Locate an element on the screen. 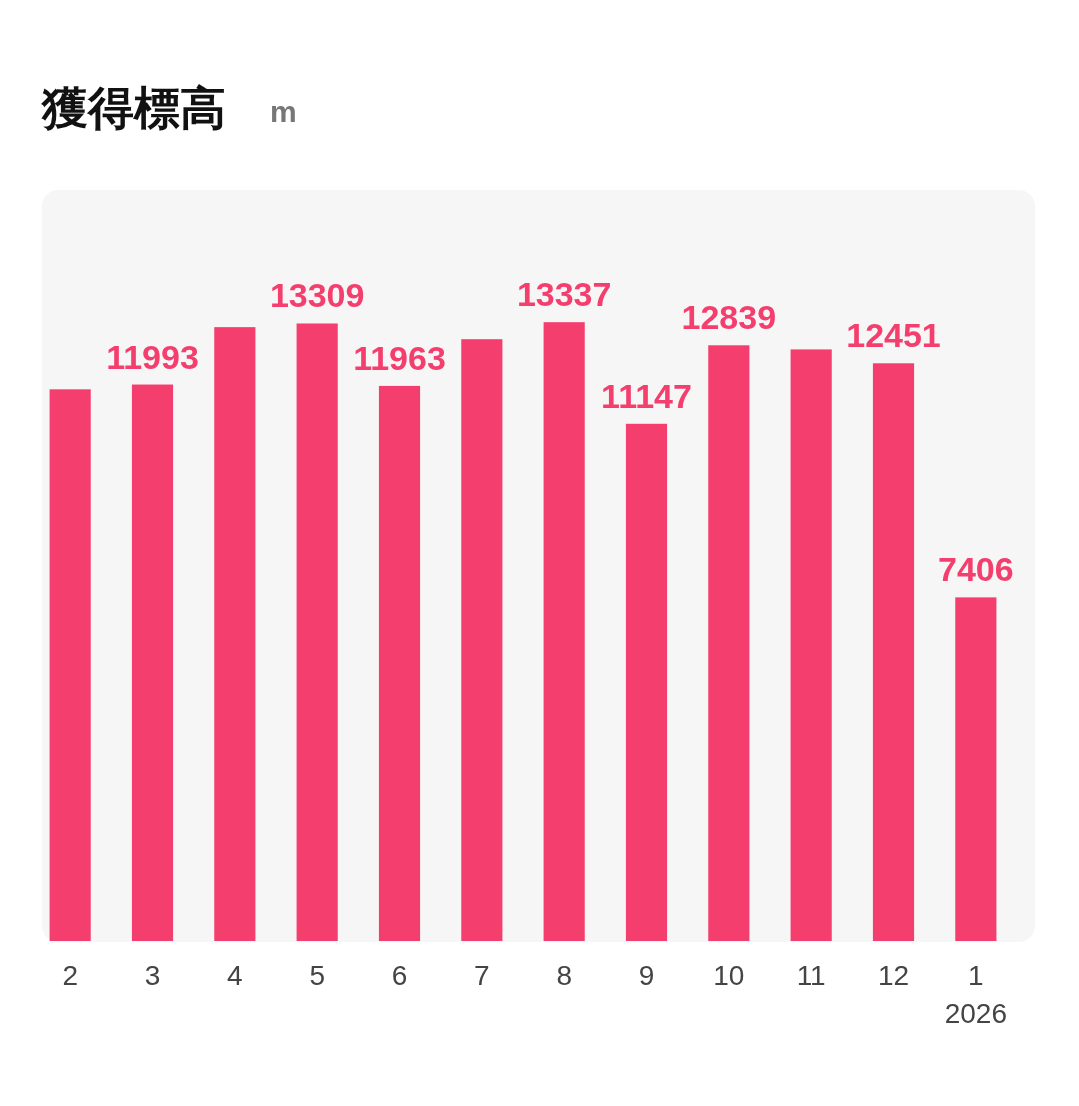 Image resolution: width=1079 pixels, height=1106 pixels. x-tick-label: 9 is located at coordinates (646, 975).